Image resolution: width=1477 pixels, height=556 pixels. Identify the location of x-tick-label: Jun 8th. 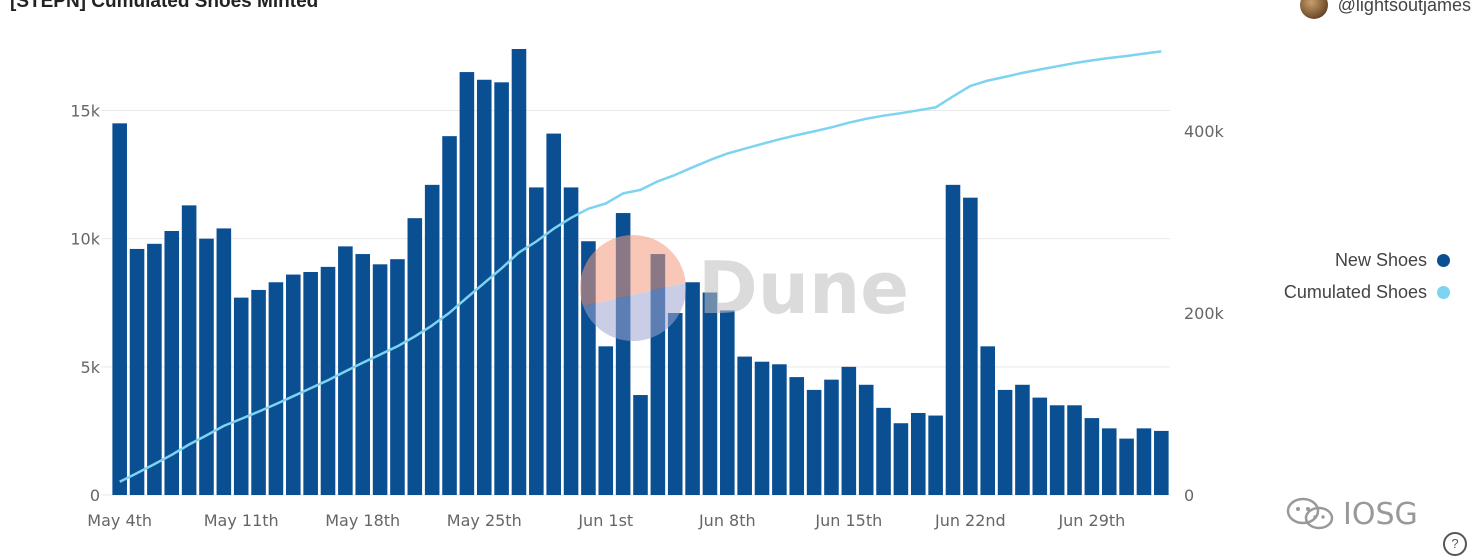
(727, 520).